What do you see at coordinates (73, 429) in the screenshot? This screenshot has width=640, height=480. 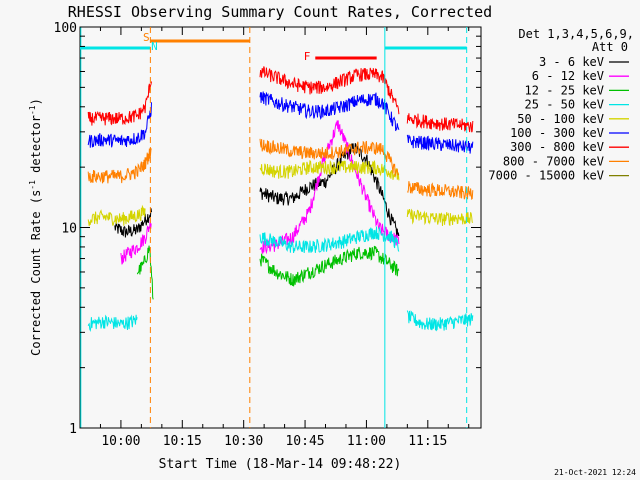 I see `y-tick-label-0: 1` at bounding box center [73, 429].